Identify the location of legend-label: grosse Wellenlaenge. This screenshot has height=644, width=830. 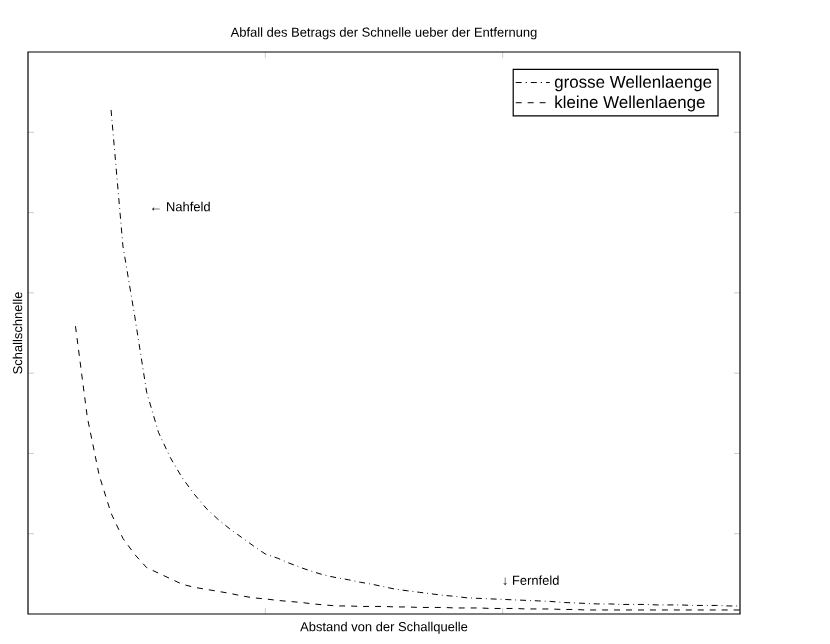
(633, 83).